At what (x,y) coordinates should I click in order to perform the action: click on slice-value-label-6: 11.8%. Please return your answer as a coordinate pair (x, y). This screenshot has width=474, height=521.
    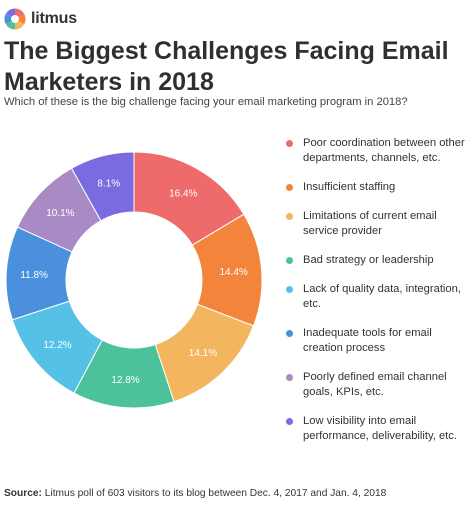
    Looking at the image, I should click on (34, 275).